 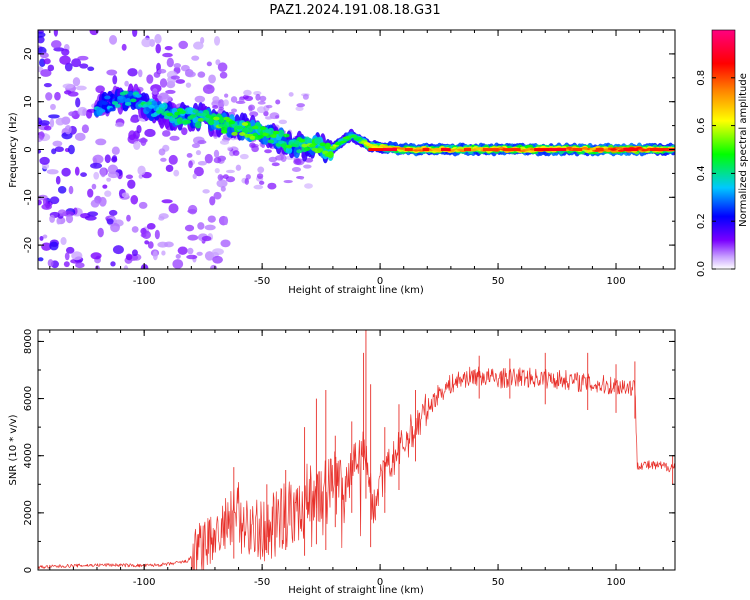 What do you see at coordinates (28, 341) in the screenshot?
I see `snr-y-tick-label: 8000` at bounding box center [28, 341].